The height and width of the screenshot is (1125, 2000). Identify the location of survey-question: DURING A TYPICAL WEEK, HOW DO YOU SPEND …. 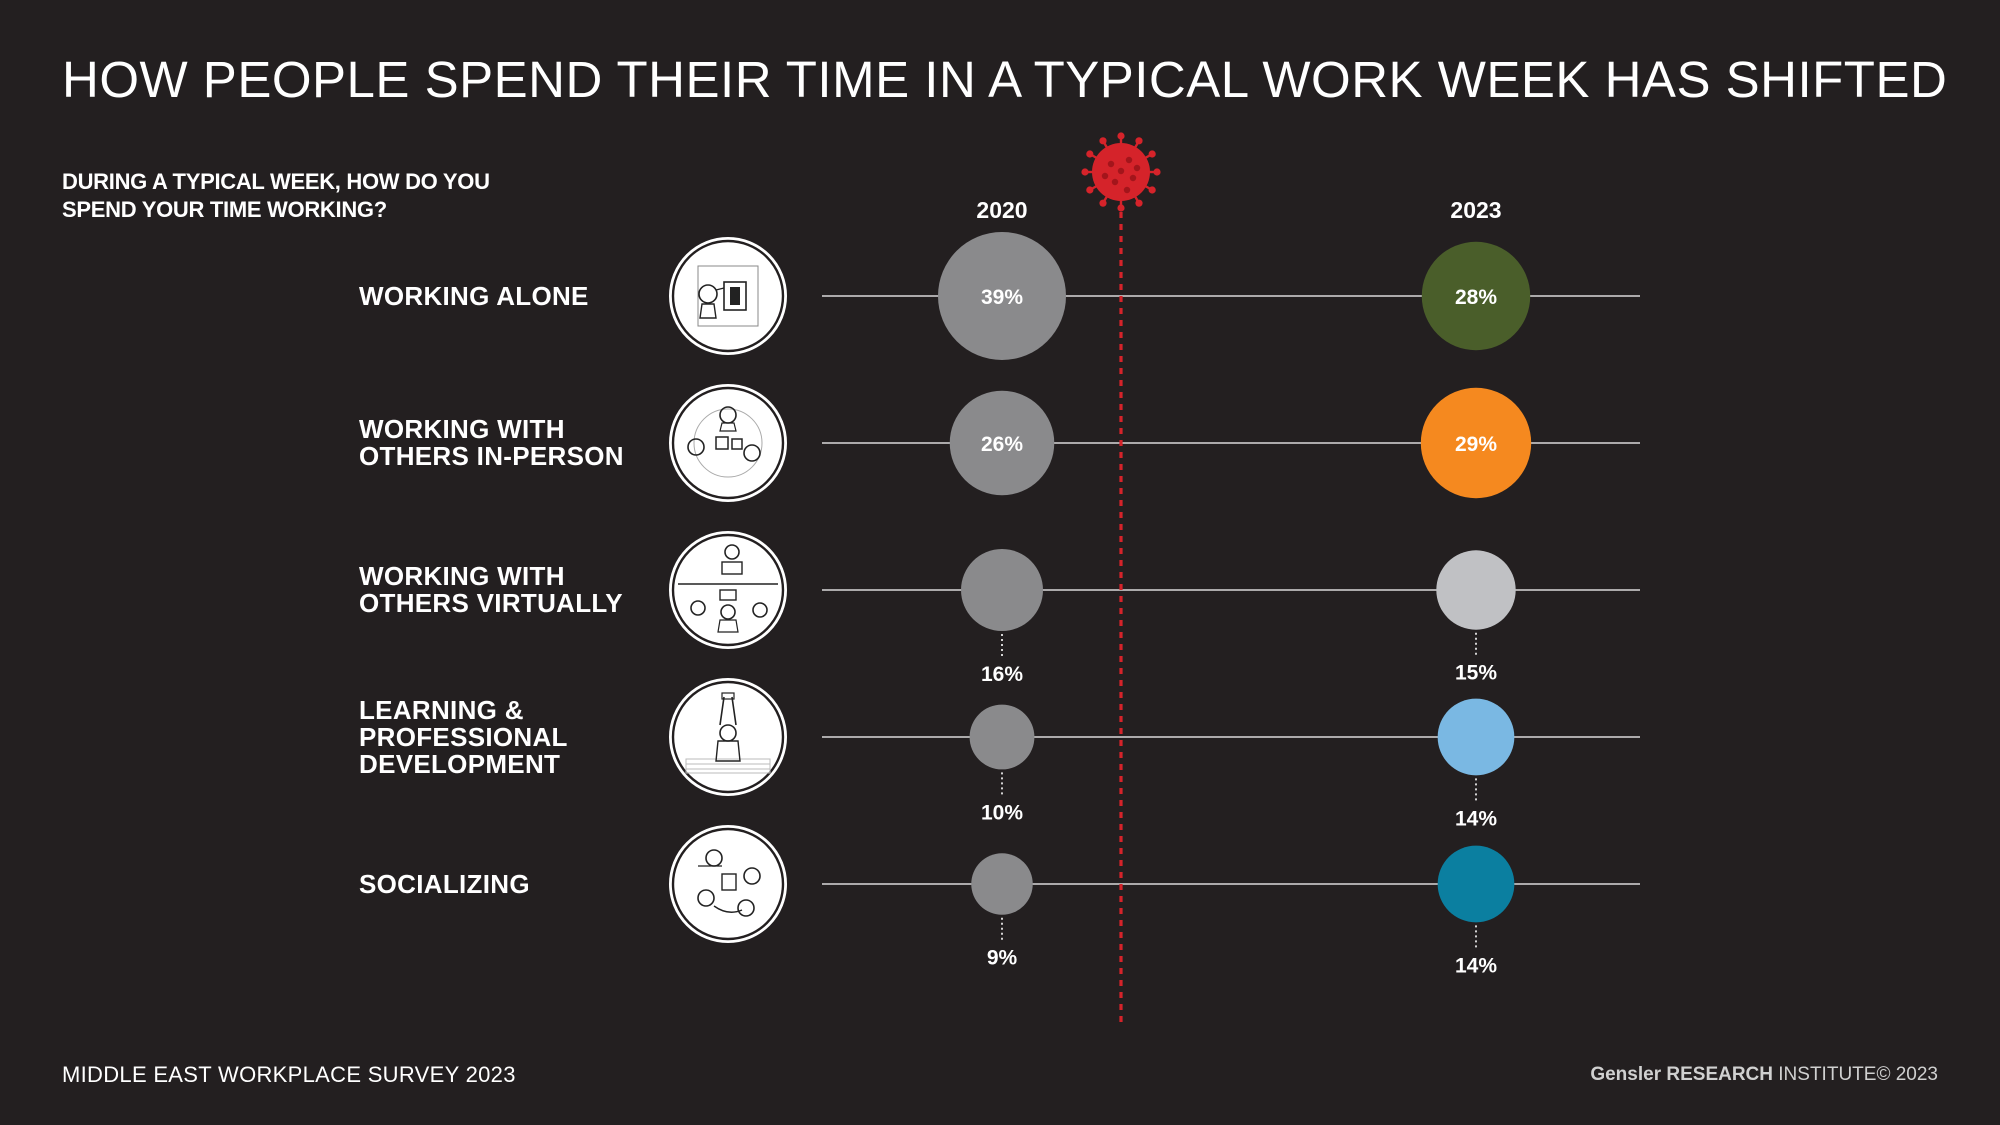
(322, 196).